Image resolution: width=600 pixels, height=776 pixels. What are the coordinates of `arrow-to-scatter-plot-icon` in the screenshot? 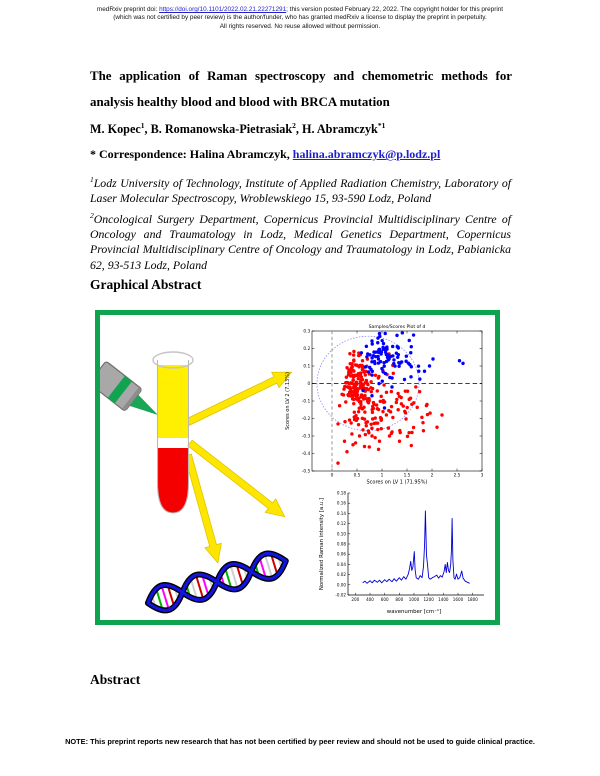 It's located at (239, 398).